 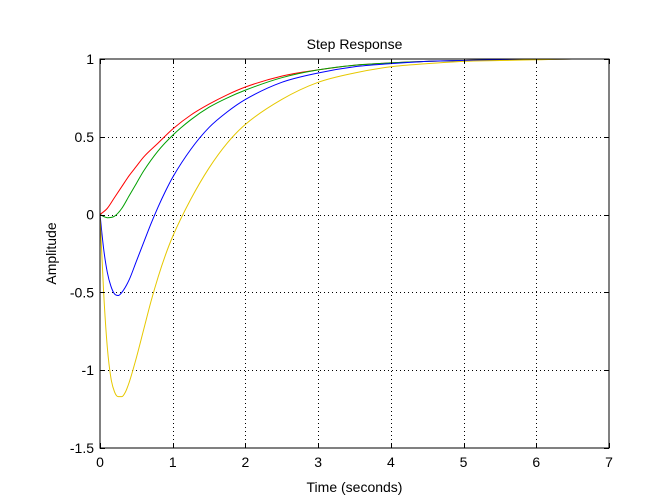 I want to click on y-axis-label: Amplitude, so click(x=51, y=253).